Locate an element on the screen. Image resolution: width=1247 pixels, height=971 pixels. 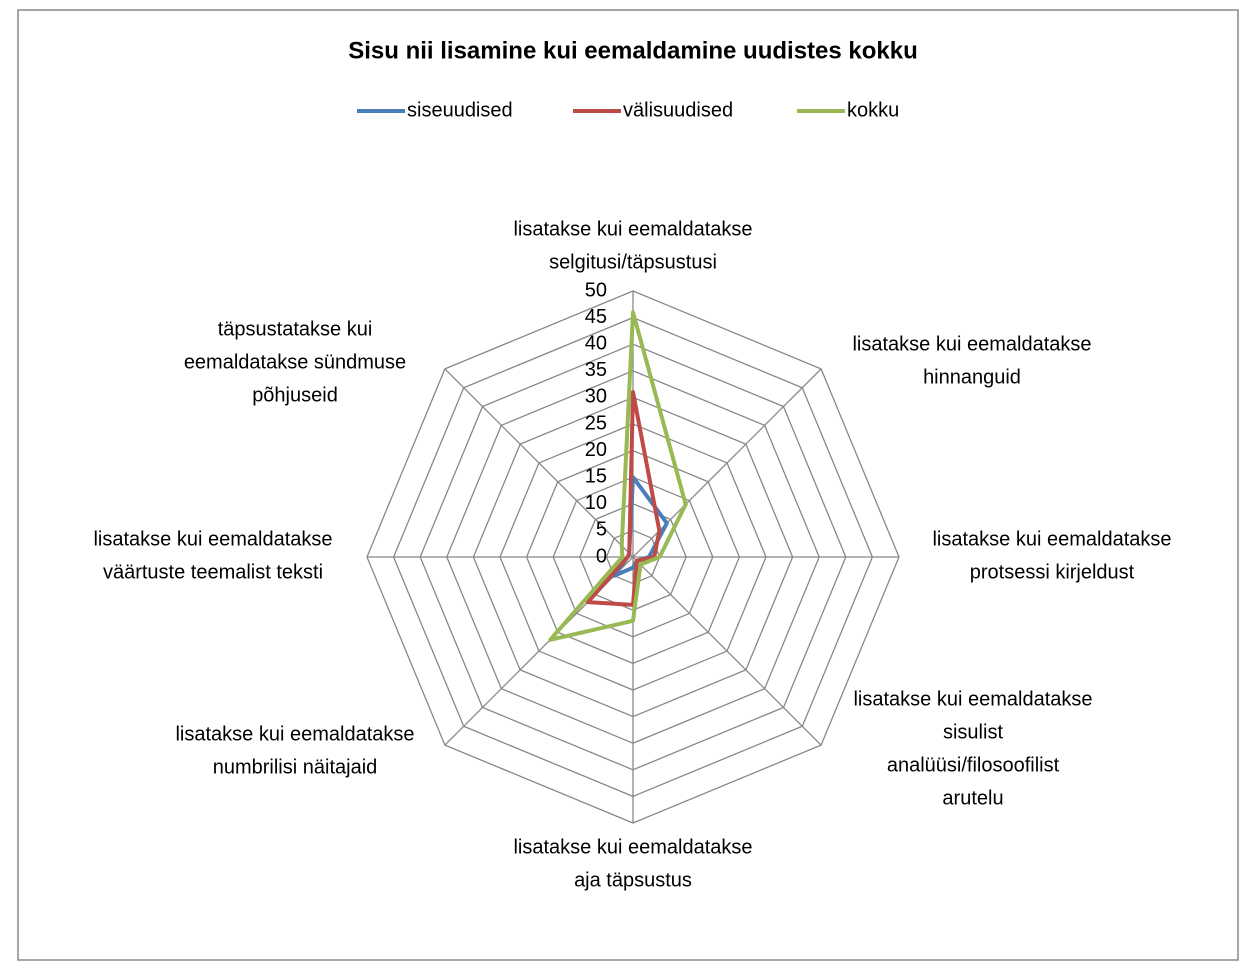
category-label: täpsustatakse kui is located at coordinates (295, 329).